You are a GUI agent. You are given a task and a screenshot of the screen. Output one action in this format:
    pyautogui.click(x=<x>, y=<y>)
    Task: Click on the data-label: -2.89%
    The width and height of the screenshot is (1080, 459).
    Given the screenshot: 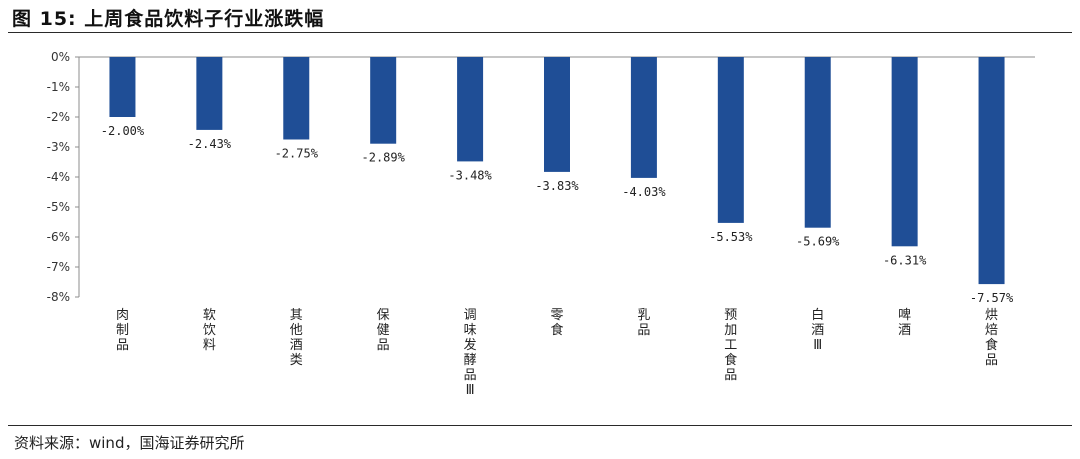 What is the action you would take?
    pyautogui.click(x=384, y=158)
    